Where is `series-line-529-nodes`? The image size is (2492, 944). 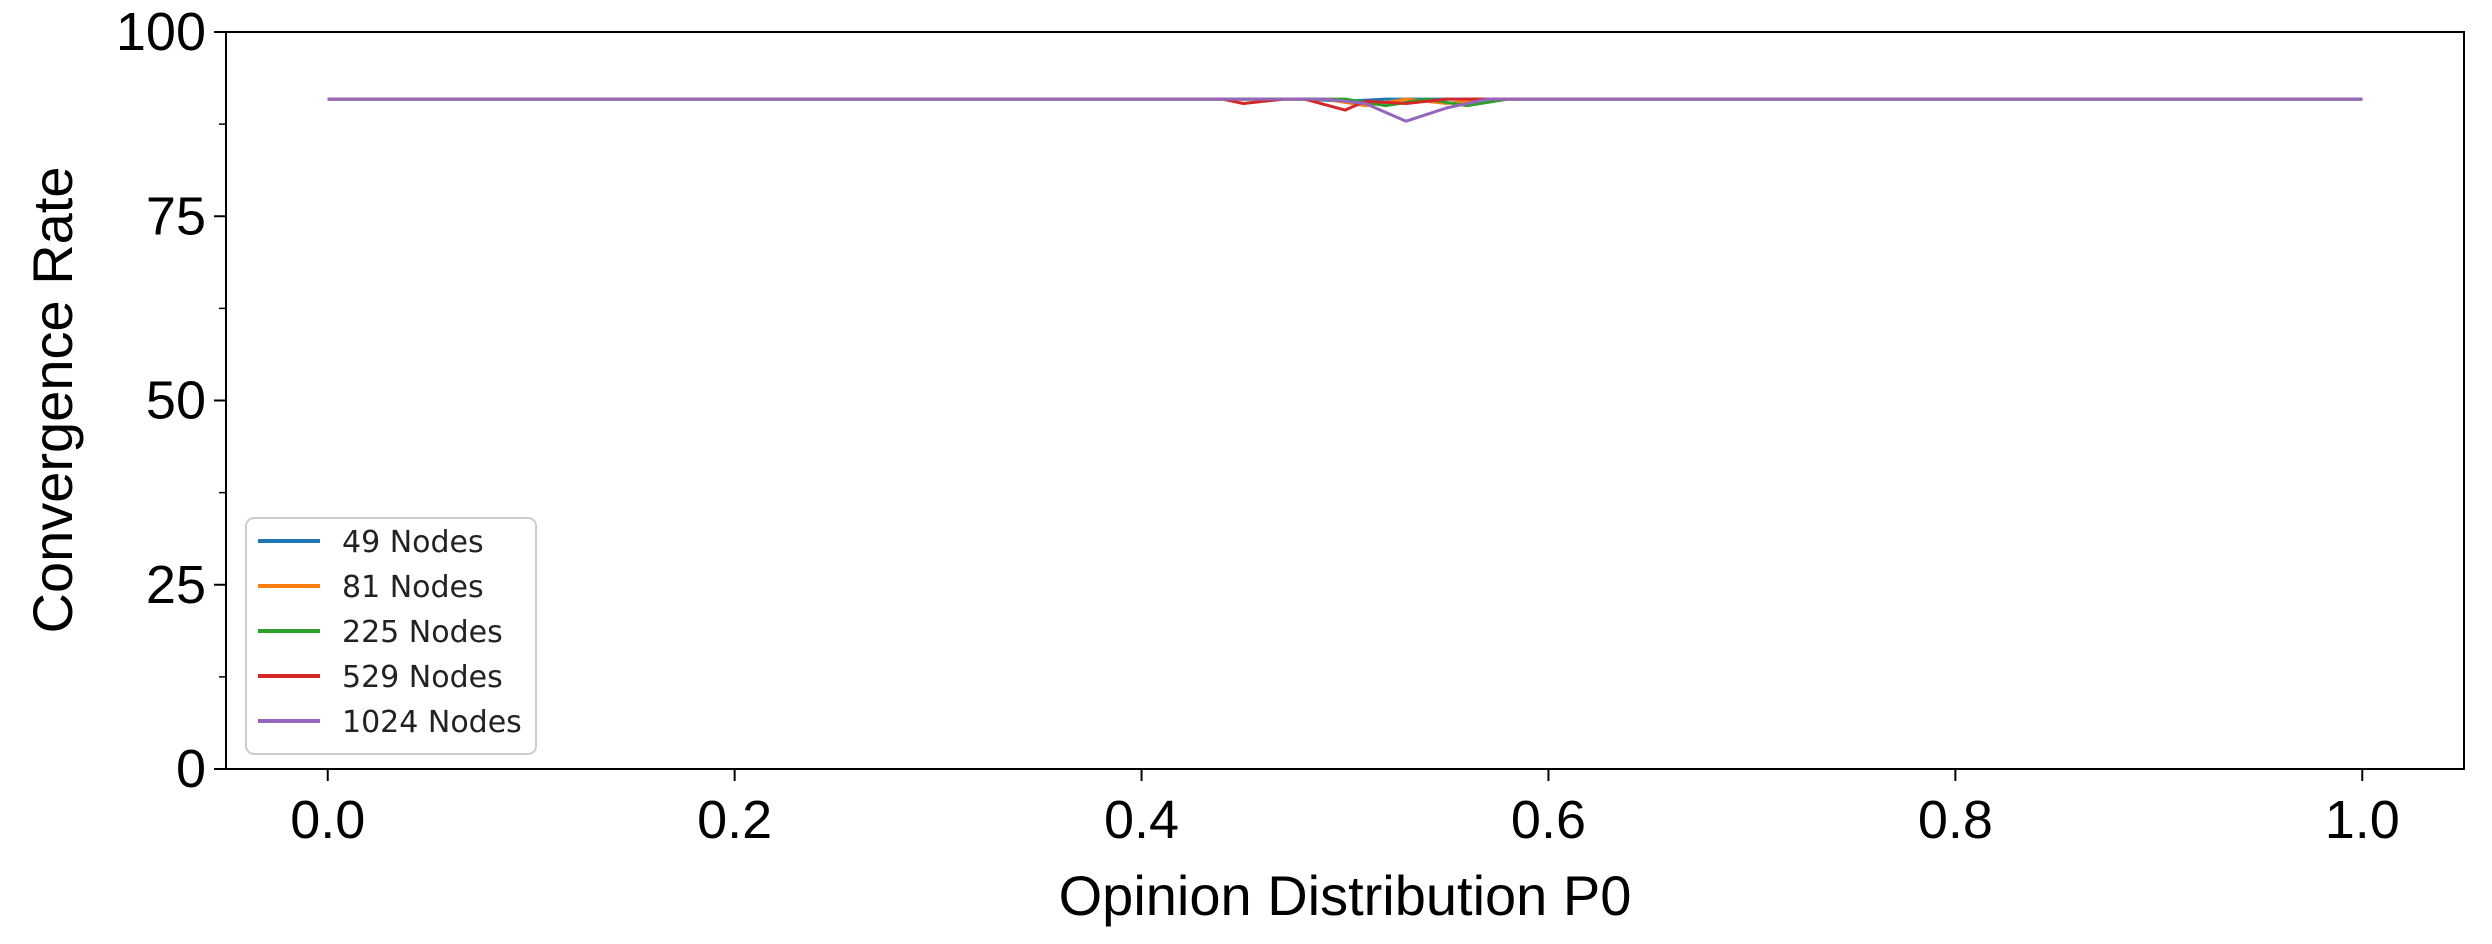
series-line-529-nodes is located at coordinates (1345, 104).